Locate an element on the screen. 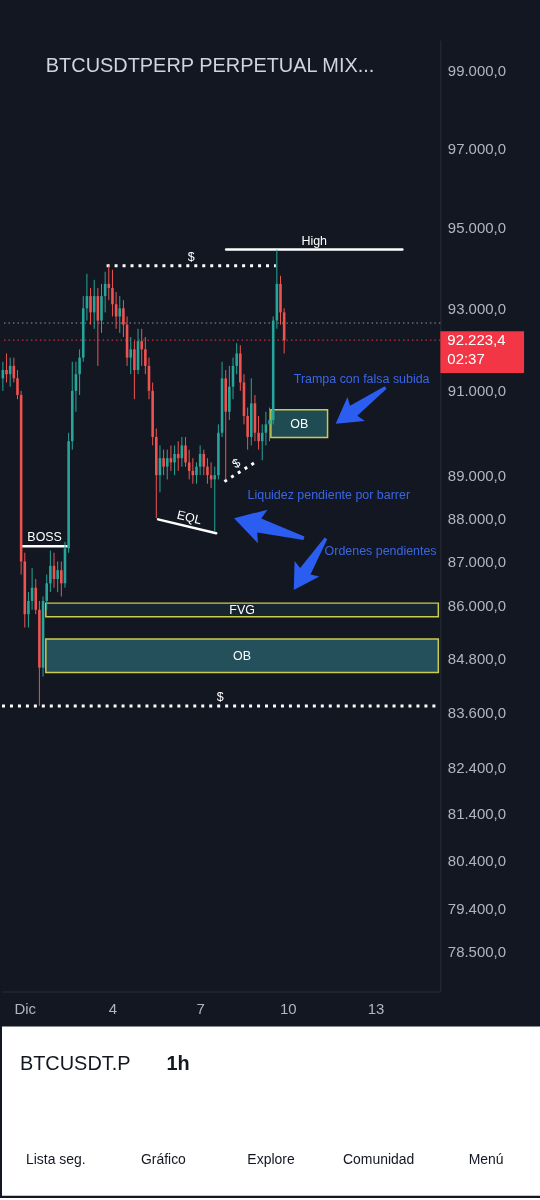 This screenshot has height=1200, width=540. y-tick-label: 80.400,0 is located at coordinates (476, 861).